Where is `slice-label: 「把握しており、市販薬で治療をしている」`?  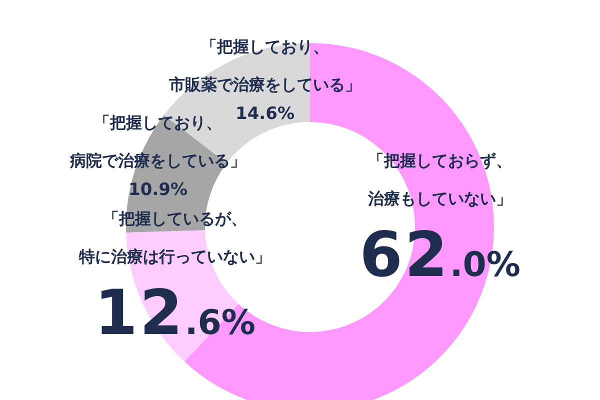 slice-label: 「把握しており、市販薬で治療をしている」 is located at coordinates (265, 66).